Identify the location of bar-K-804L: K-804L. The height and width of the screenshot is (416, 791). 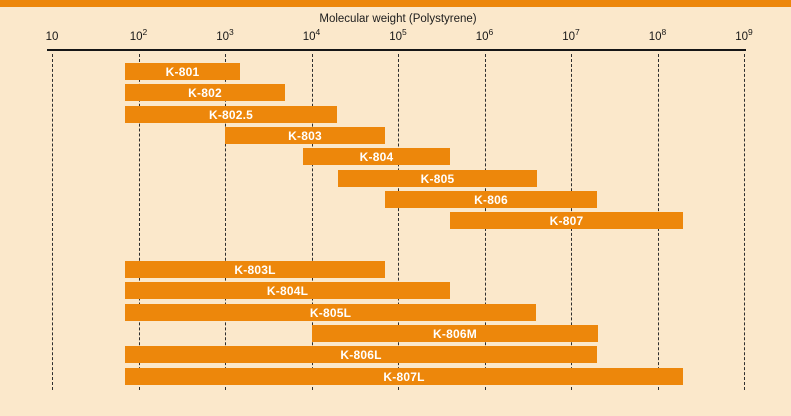
(287, 290).